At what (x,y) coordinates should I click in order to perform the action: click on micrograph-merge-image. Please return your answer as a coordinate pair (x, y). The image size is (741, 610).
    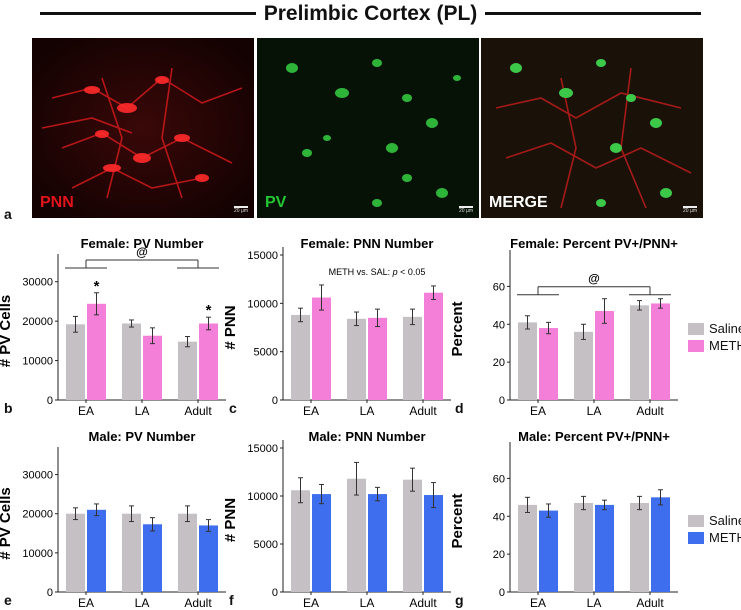
    Looking at the image, I should click on (592, 128).